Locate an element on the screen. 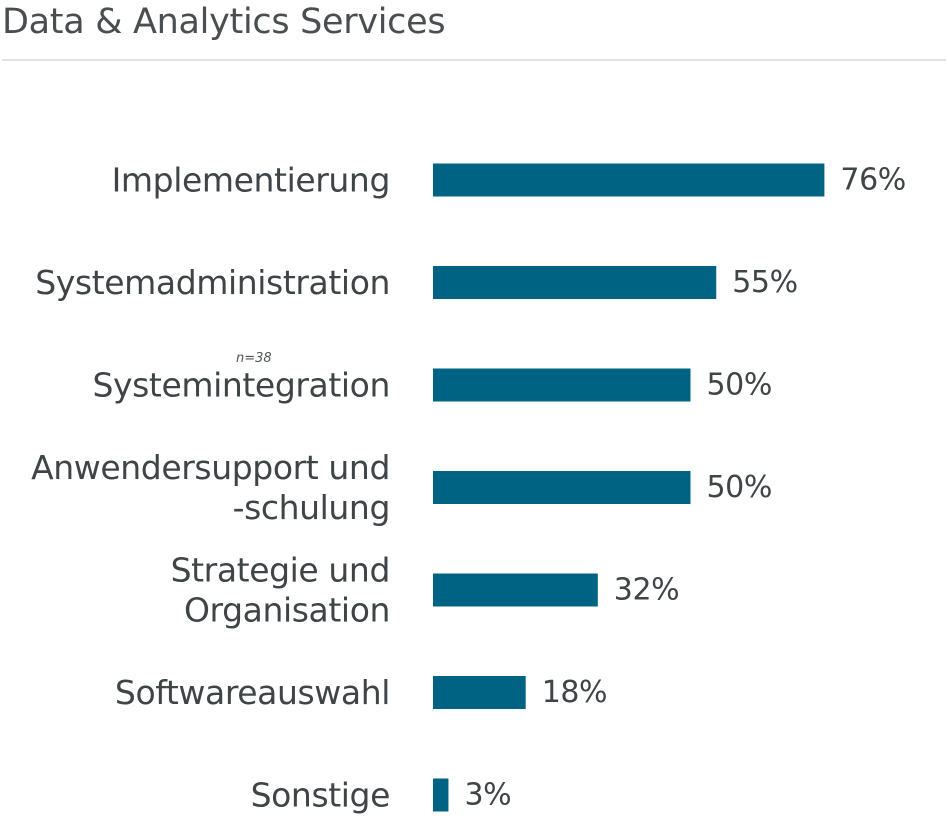 This screenshot has height=821, width=948. category-label-4-line-2: -schulung is located at coordinates (311, 507).